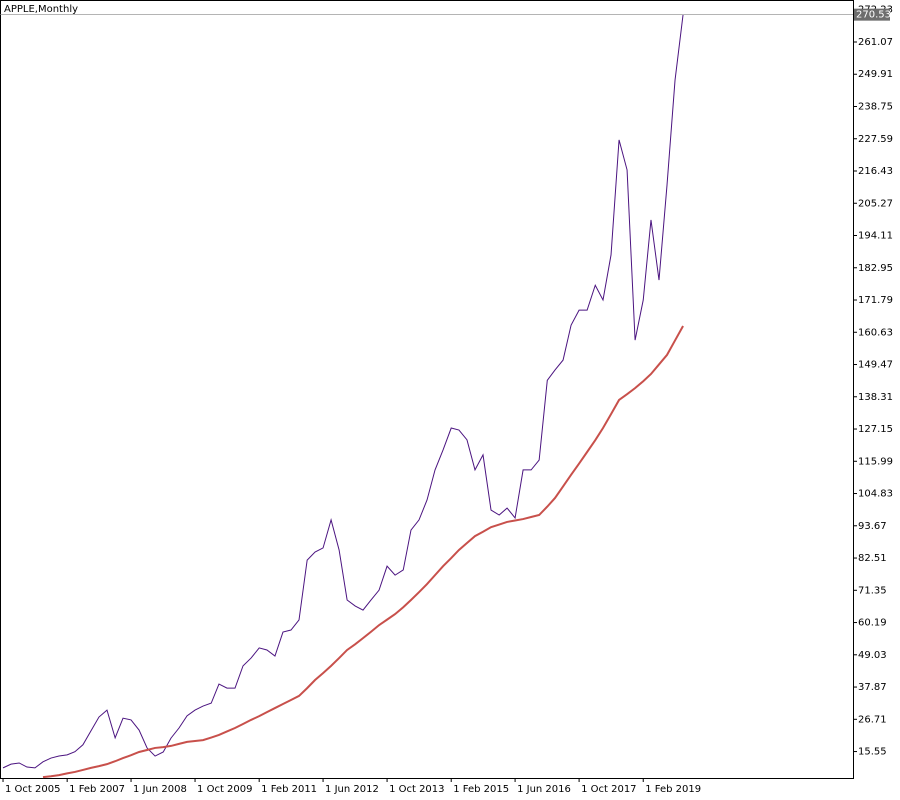  I want to click on price-box, so click(872, 14).